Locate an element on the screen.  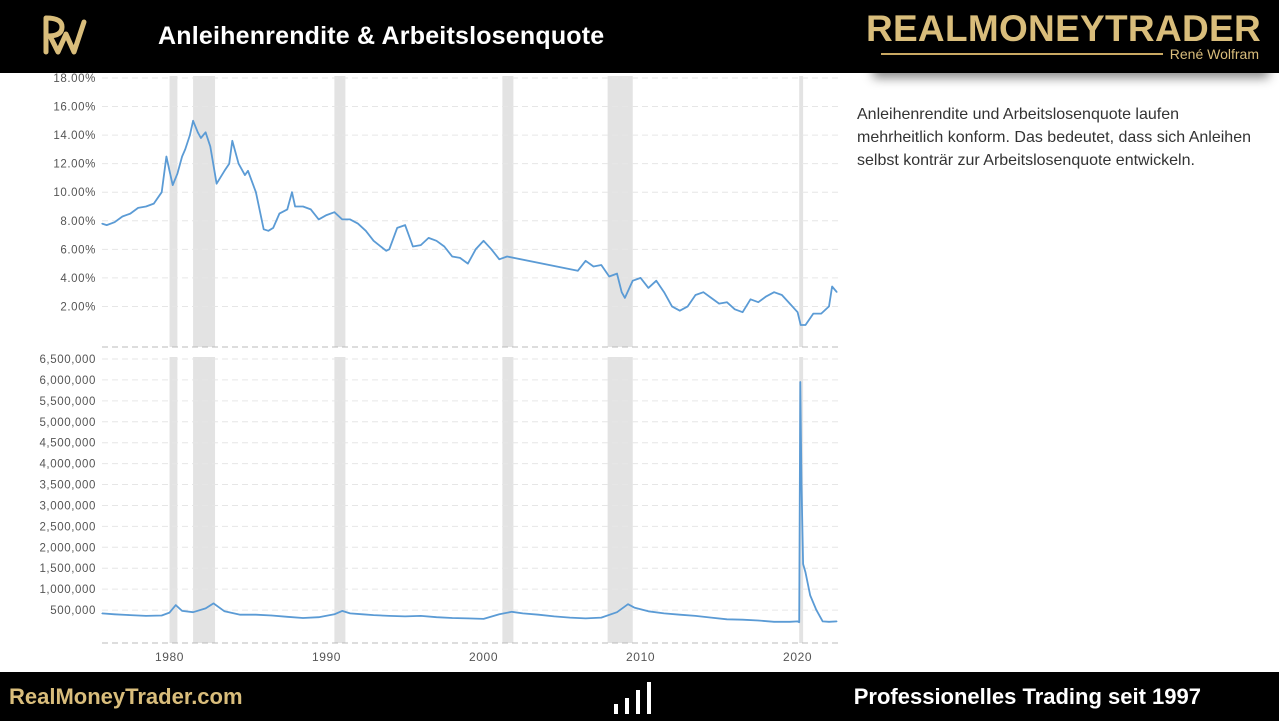
brand-logo: REALMONEYTRADER René Wolfram is located at coordinates (1067, 38).